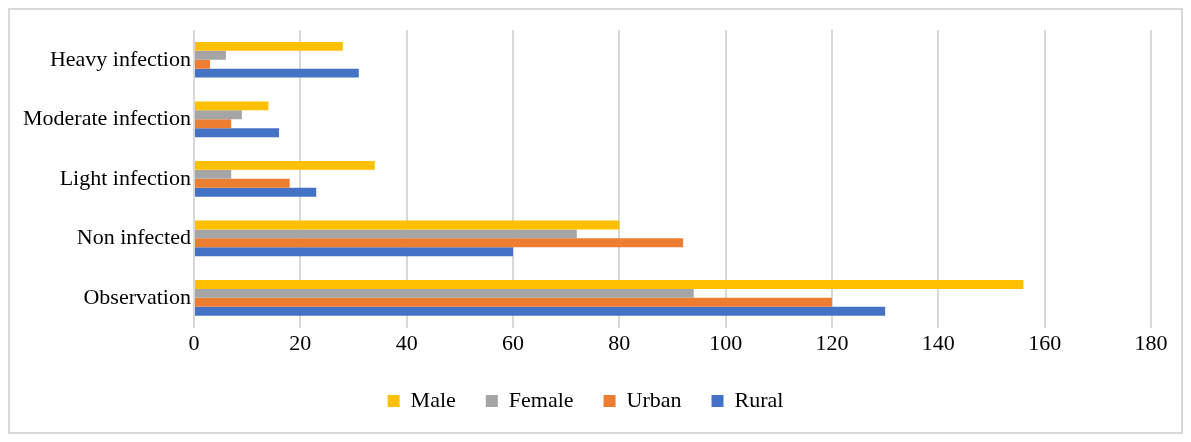 Image resolution: width=1191 pixels, height=442 pixels. What do you see at coordinates (133, 237) in the screenshot?
I see `y-tick-label: Non infected` at bounding box center [133, 237].